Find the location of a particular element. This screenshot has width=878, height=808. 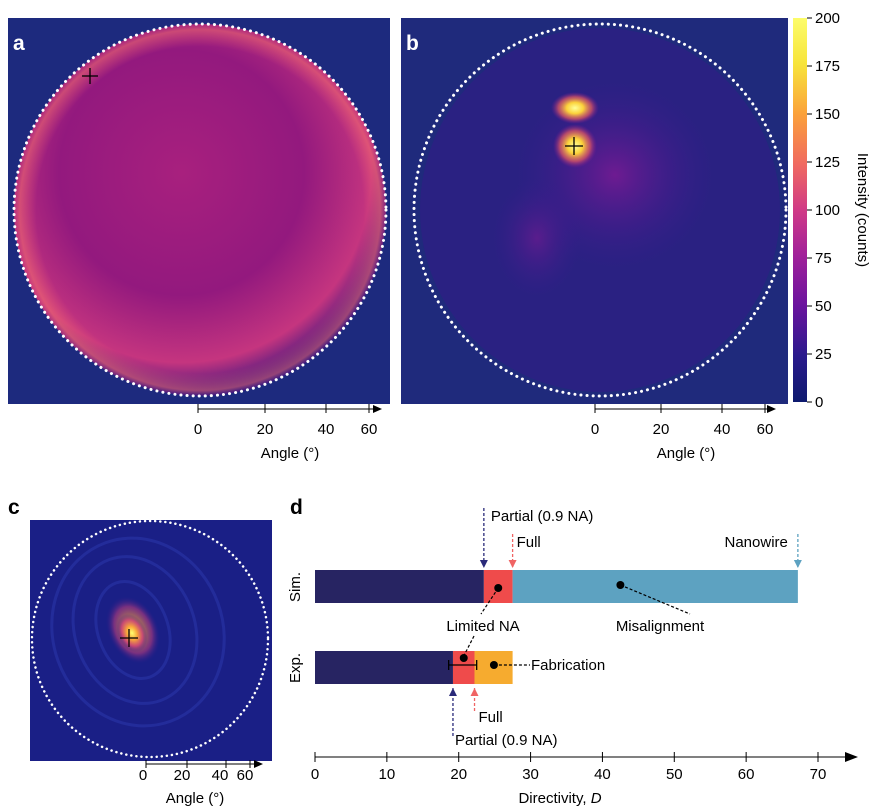

directivity-axis-label-symbol: D is located at coordinates (596, 798).